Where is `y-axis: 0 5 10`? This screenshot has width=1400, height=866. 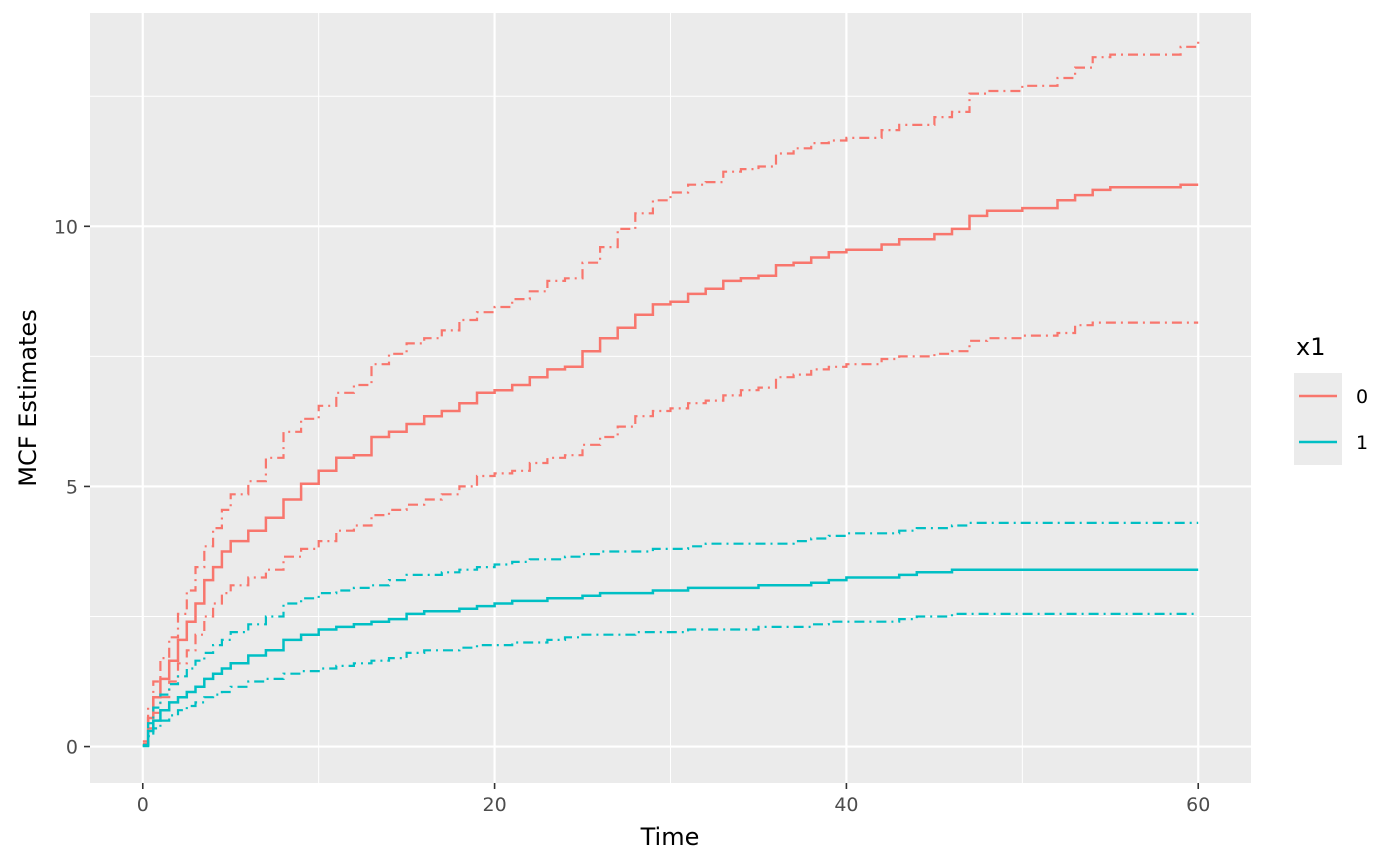
y-axis: 0 5 10 is located at coordinates (72, 487).